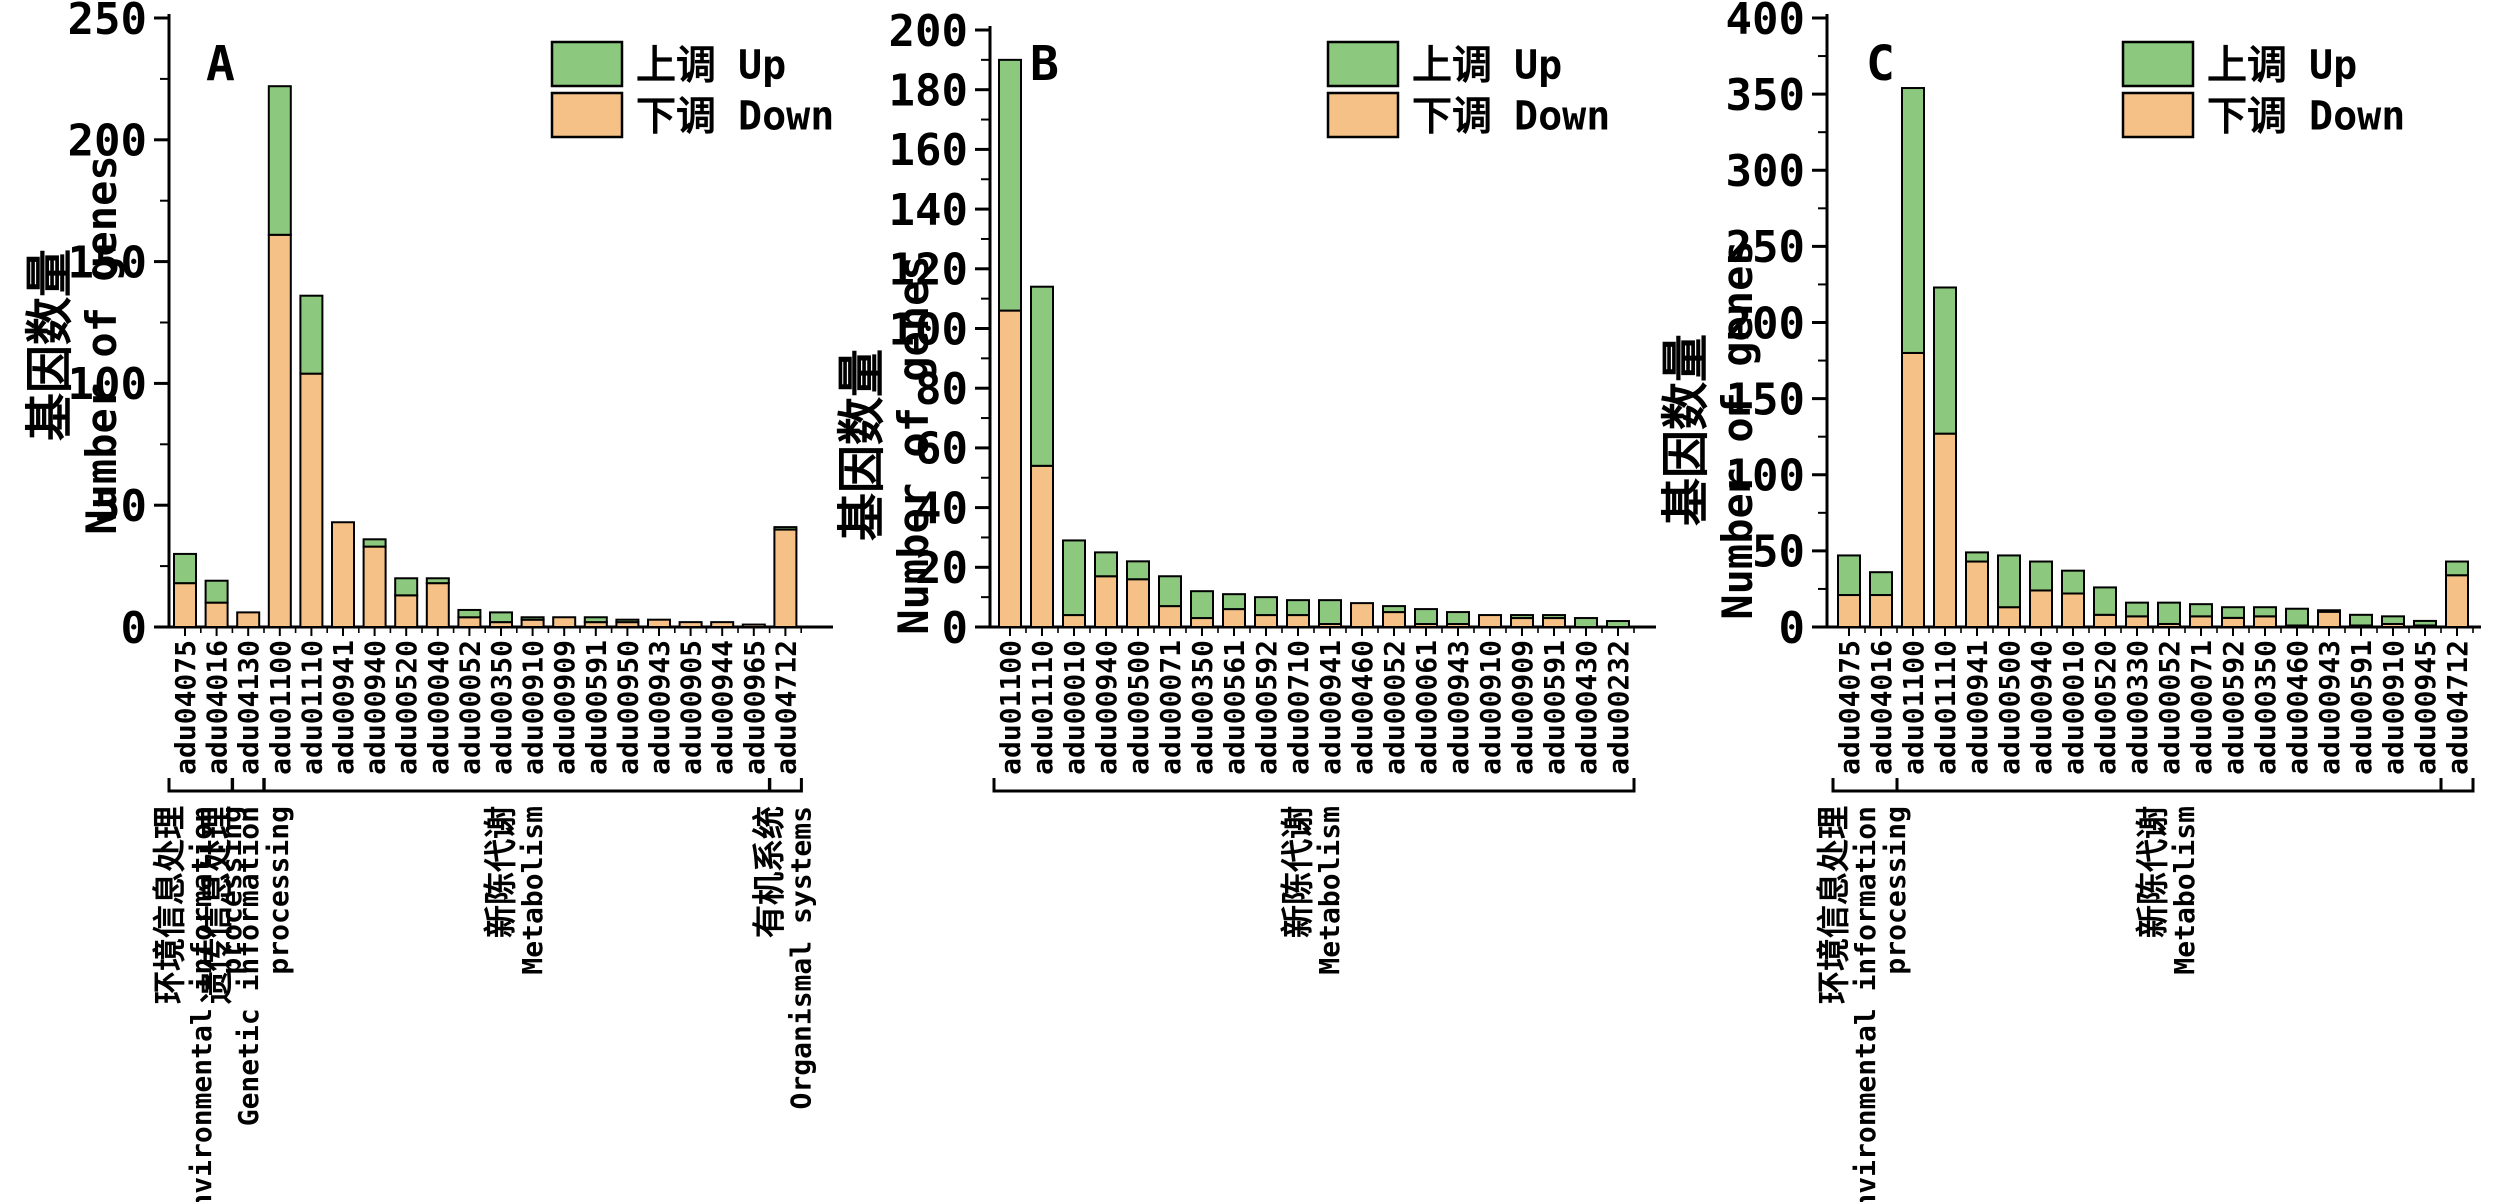 Image resolution: width=2500 pixels, height=1202 pixels. Describe the element at coordinates (1266, 707) in the screenshot. I see `panel-b-xlabel-adu00592: adu00592` at that location.